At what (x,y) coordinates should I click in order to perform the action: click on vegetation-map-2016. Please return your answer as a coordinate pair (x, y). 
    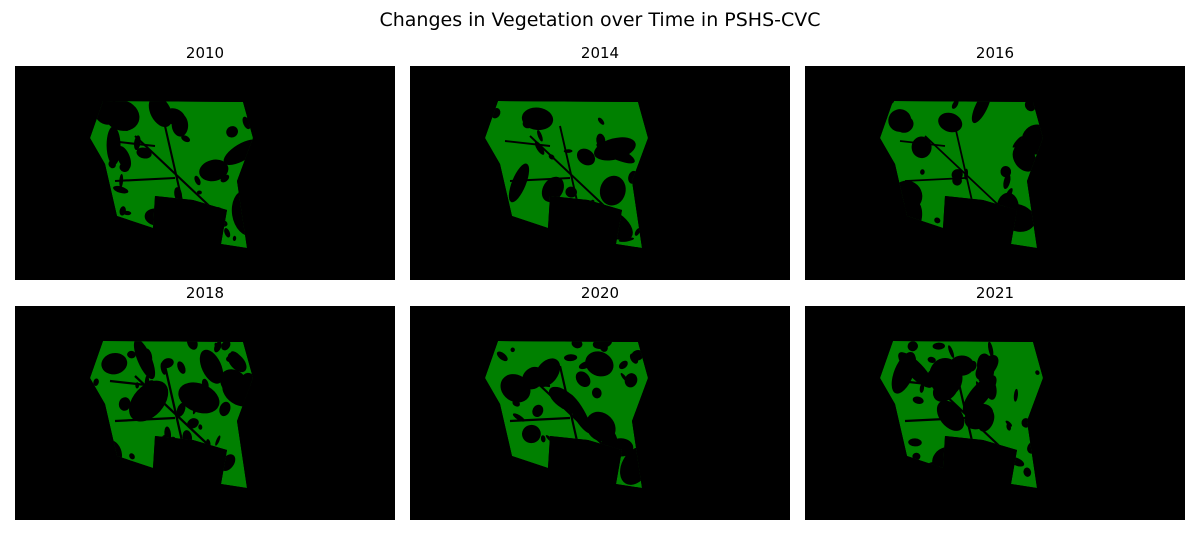
    Looking at the image, I should click on (995, 173).